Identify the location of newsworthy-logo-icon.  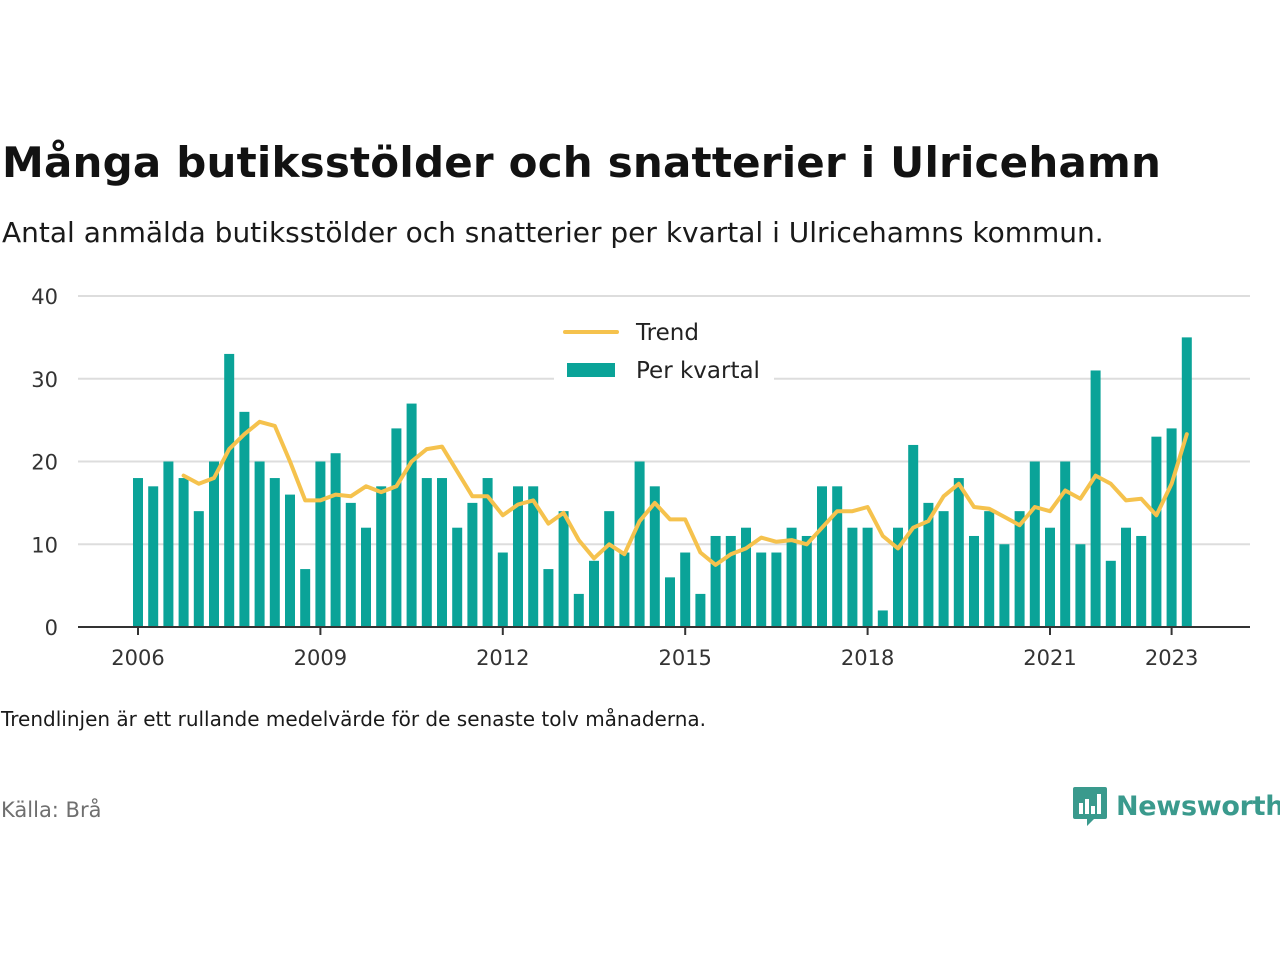
(1090, 806).